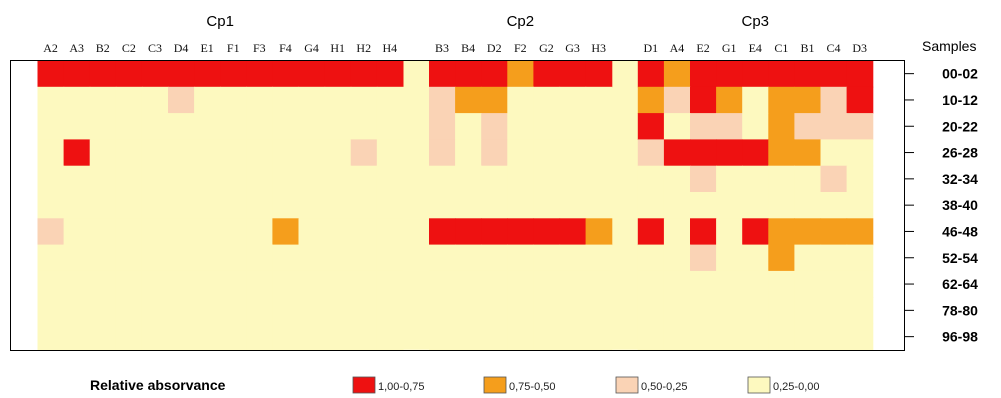  What do you see at coordinates (77, 179) in the screenshot?
I see `heatmap-cell-32-34-A3` at bounding box center [77, 179].